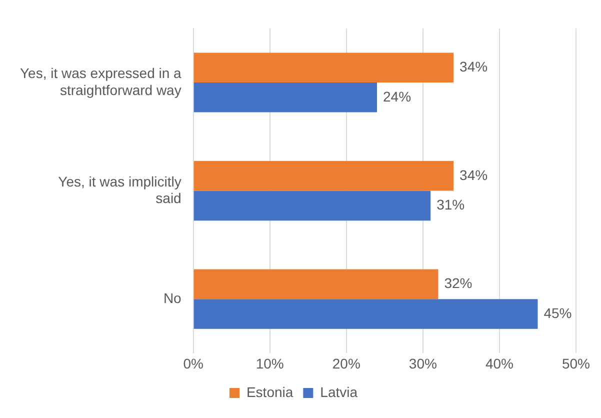 The width and height of the screenshot is (601, 418). I want to click on data-label: 24%, so click(397, 96).